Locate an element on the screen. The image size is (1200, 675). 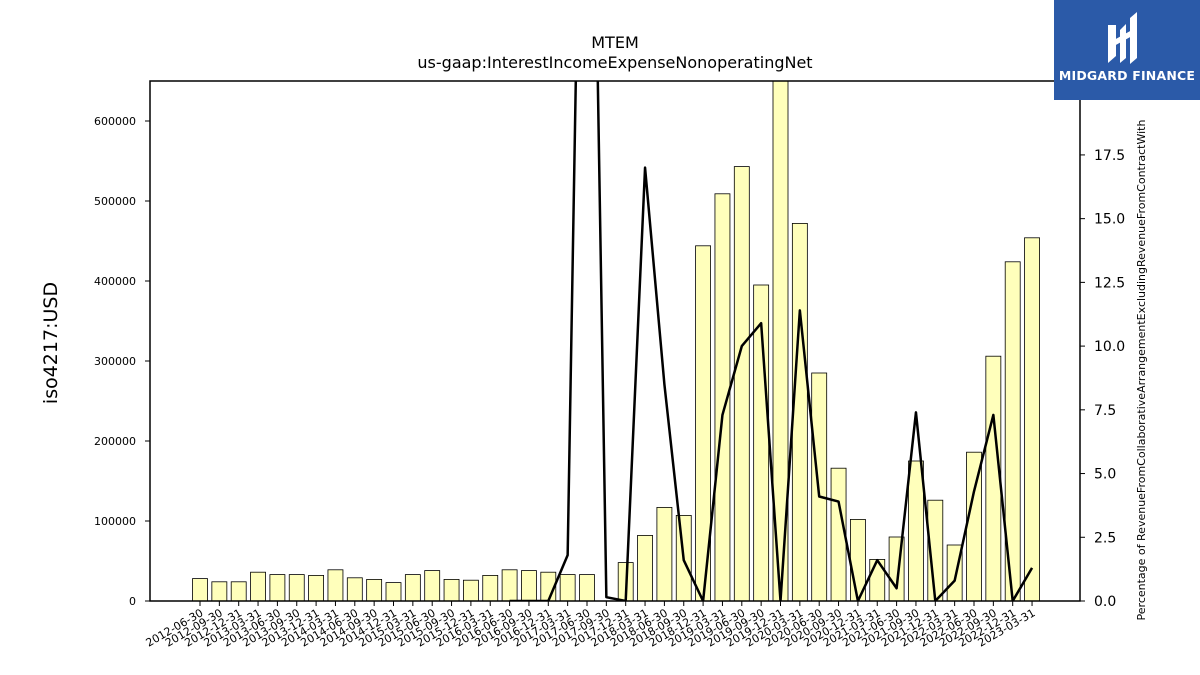
brand-logo: MIDGARD FINANCE is located at coordinates (1127, 50).